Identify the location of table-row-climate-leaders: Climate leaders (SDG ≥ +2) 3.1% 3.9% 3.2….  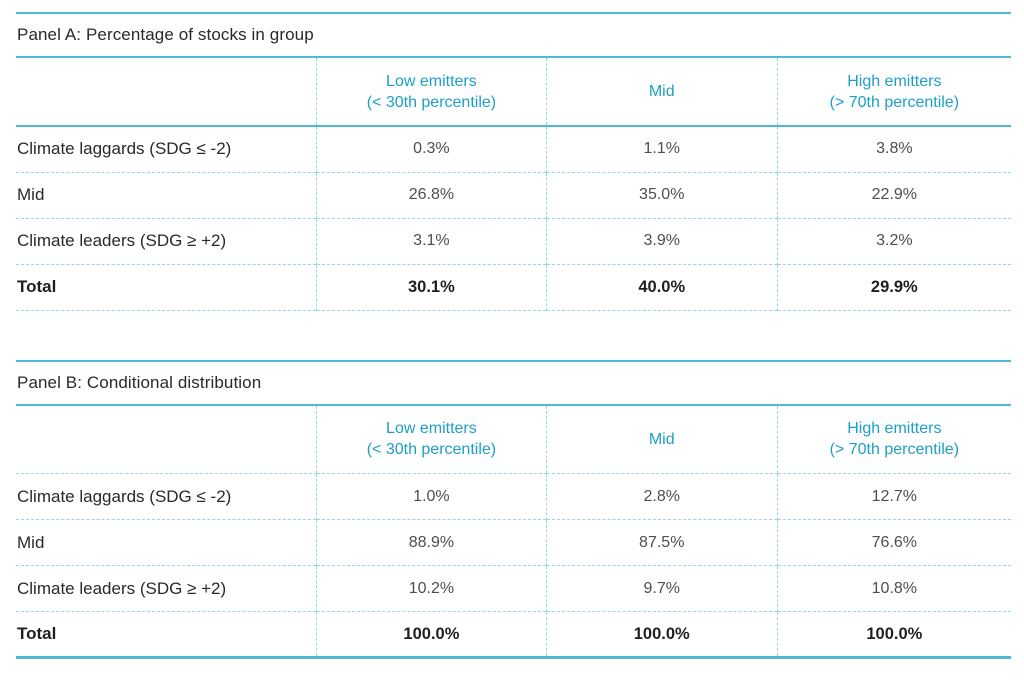
(513, 240).